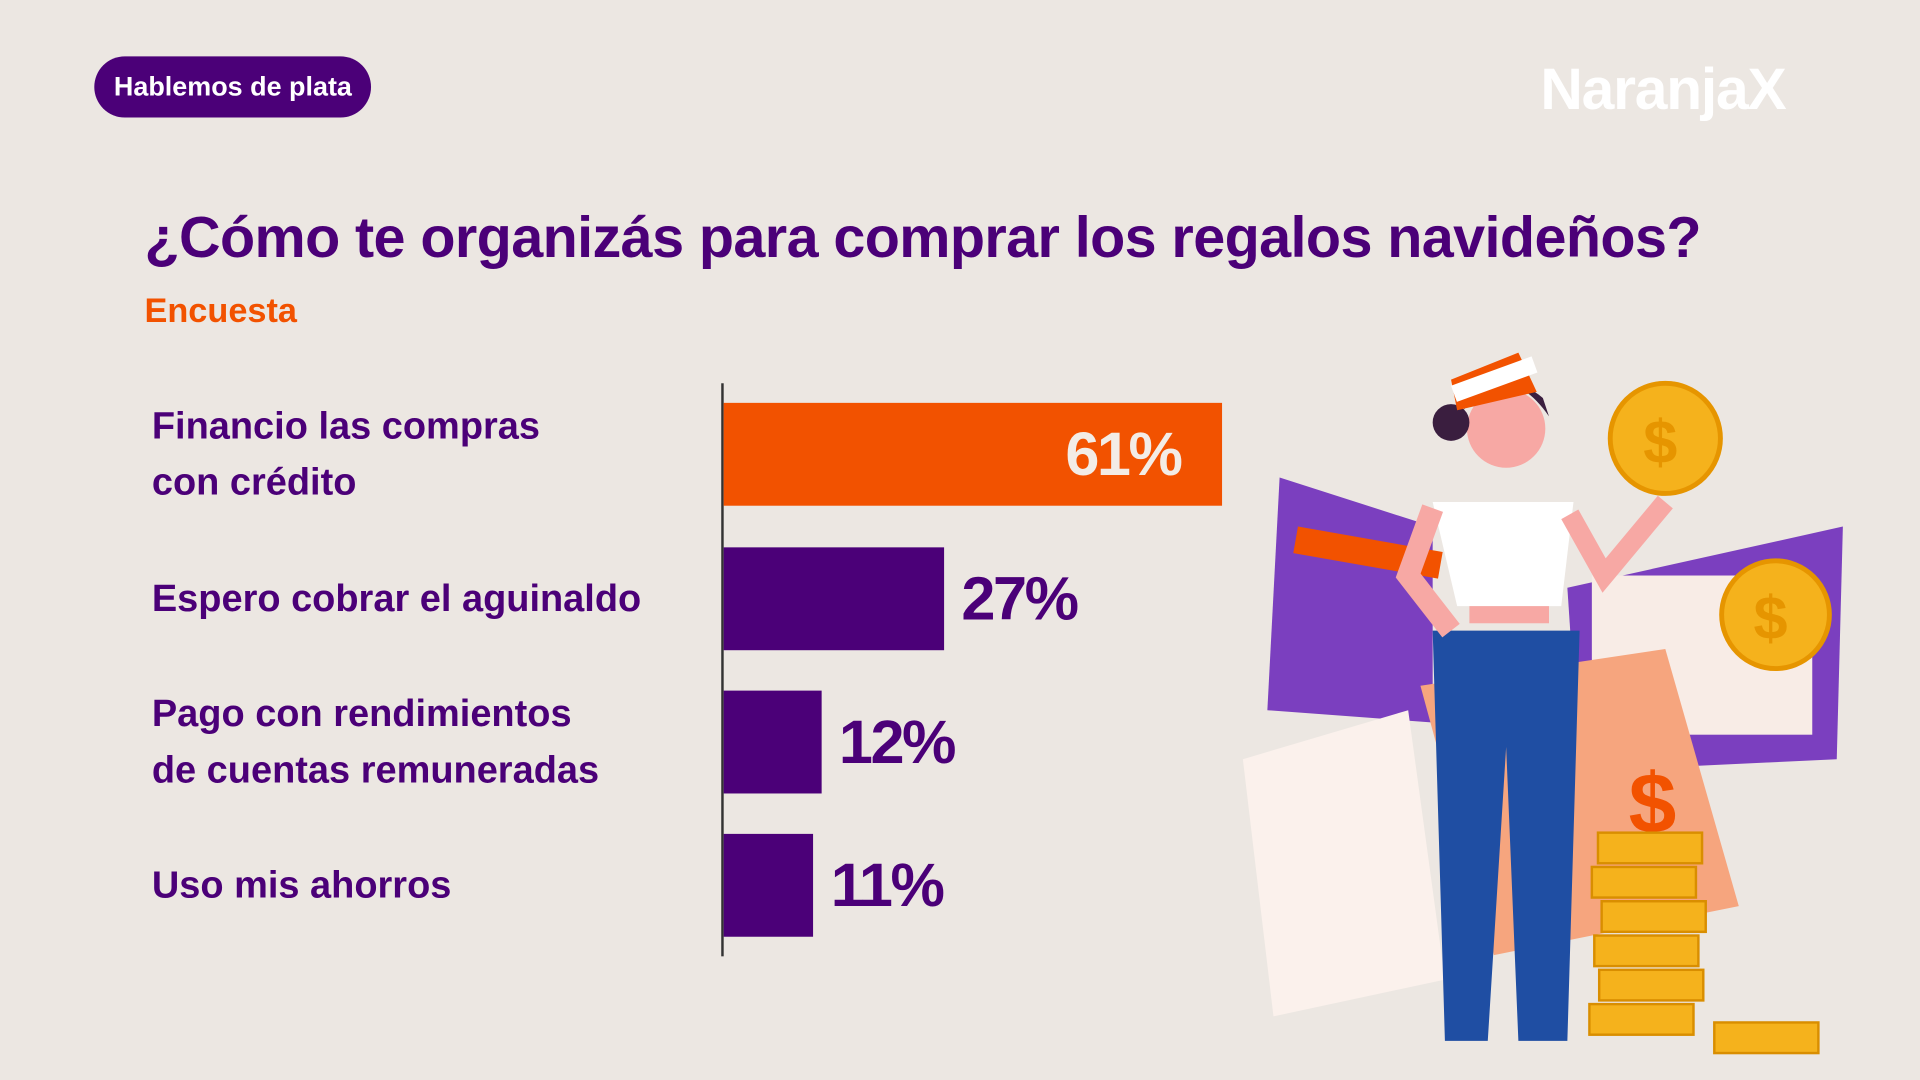  I want to click on category-label: Espero cobrar el aguinaldo, so click(396, 599).